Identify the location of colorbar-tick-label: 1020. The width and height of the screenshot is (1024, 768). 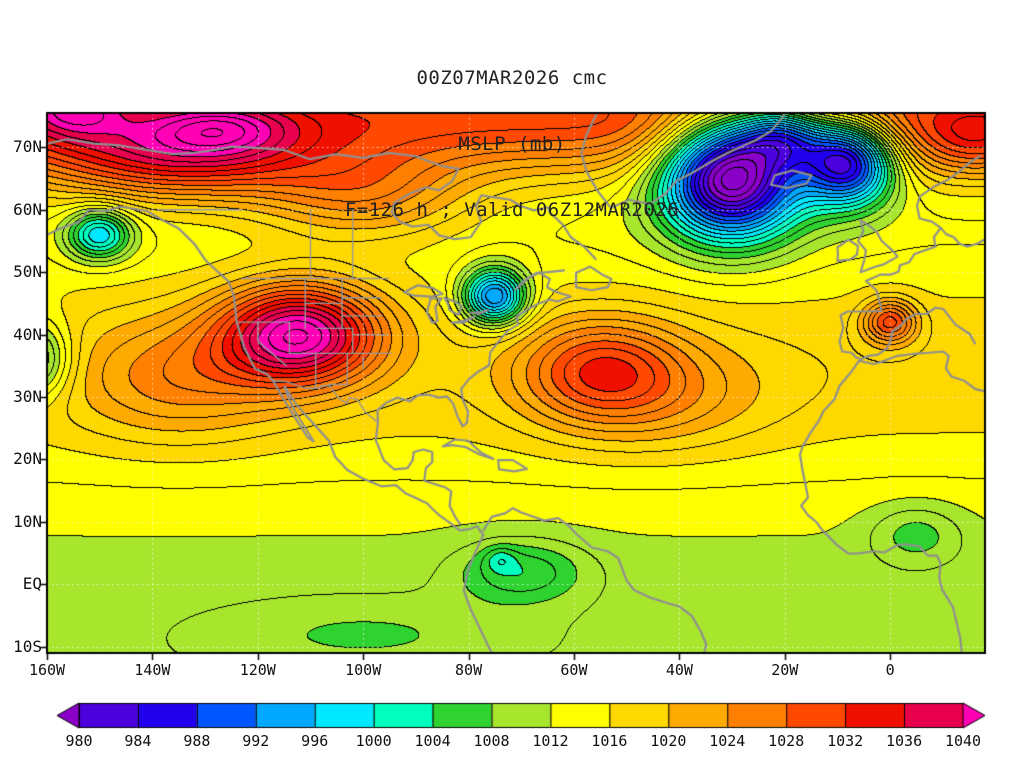
(668, 741).